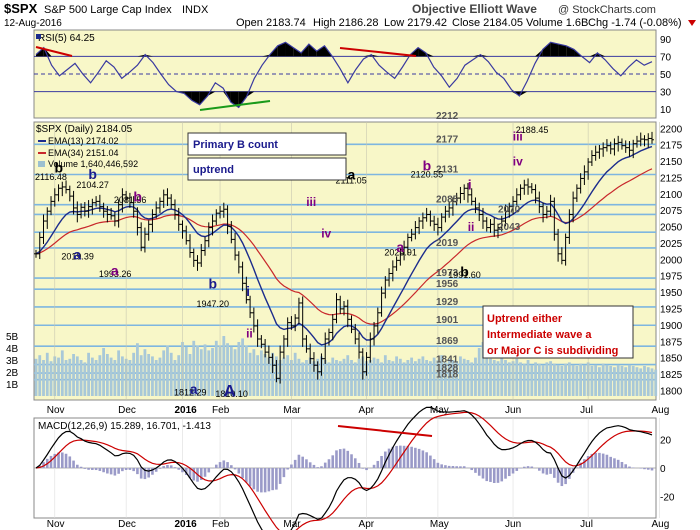 The height and width of the screenshot is (530, 700). Describe the element at coordinates (130, 200) in the screenshot. I see `price-point-label: 2081.56` at that location.